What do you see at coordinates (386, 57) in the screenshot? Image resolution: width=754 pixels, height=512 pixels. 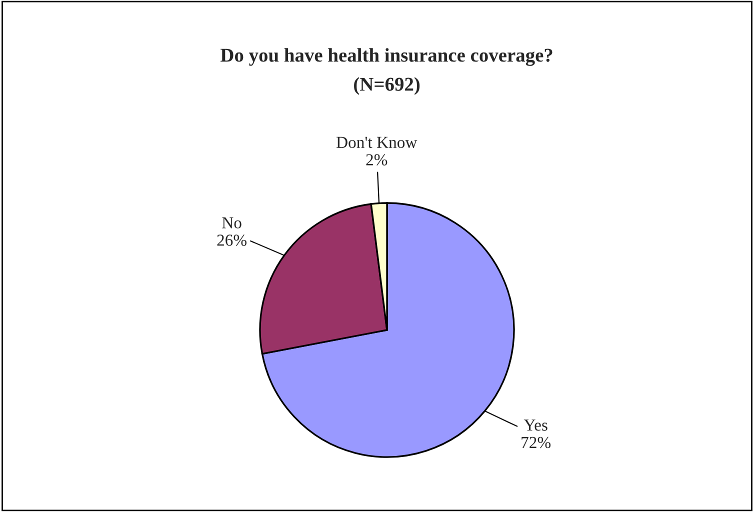 I see `chart-title: Do you have health insurance coverage?` at bounding box center [386, 57].